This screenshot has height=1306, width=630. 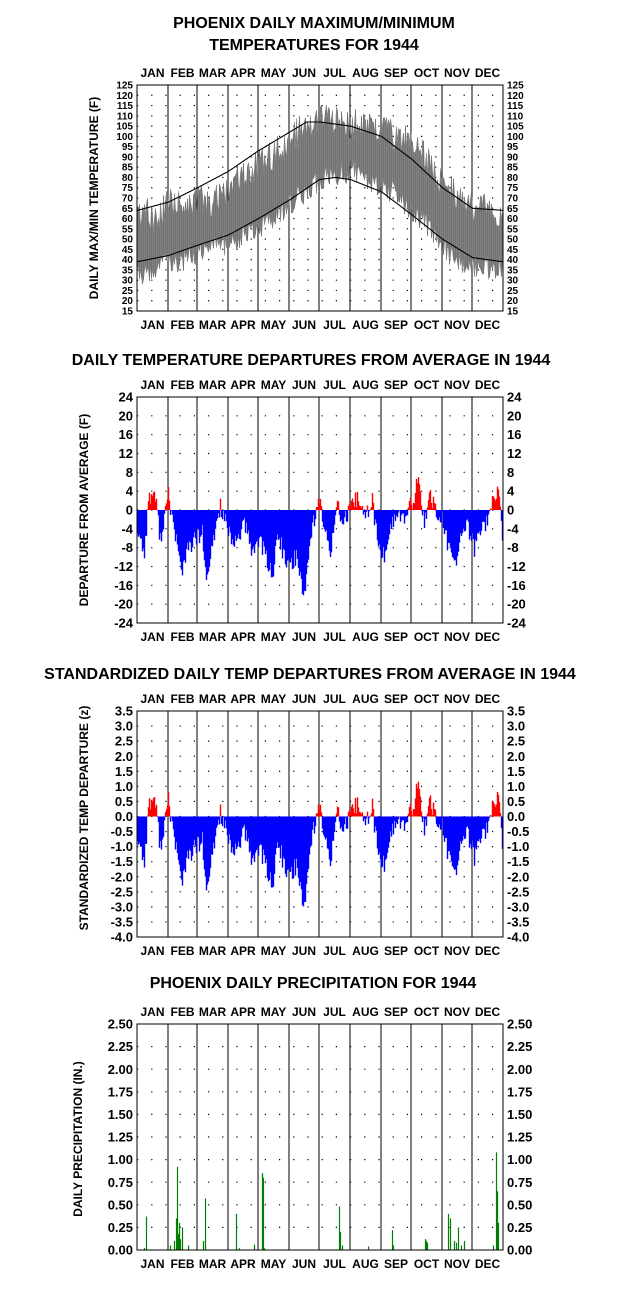 I want to click on month-label-jan-top: JAN, so click(x=152, y=73).